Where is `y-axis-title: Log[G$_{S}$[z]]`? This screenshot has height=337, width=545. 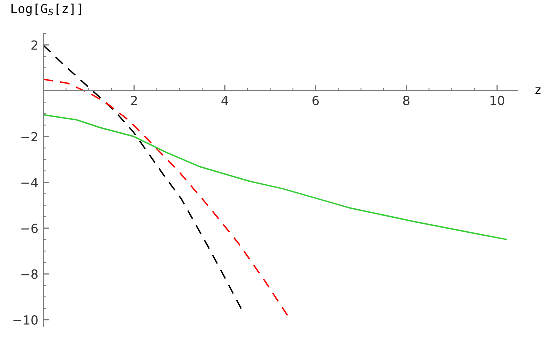 y-axis-title: Log[G$_{S}$[z]] is located at coordinates (47, 10).